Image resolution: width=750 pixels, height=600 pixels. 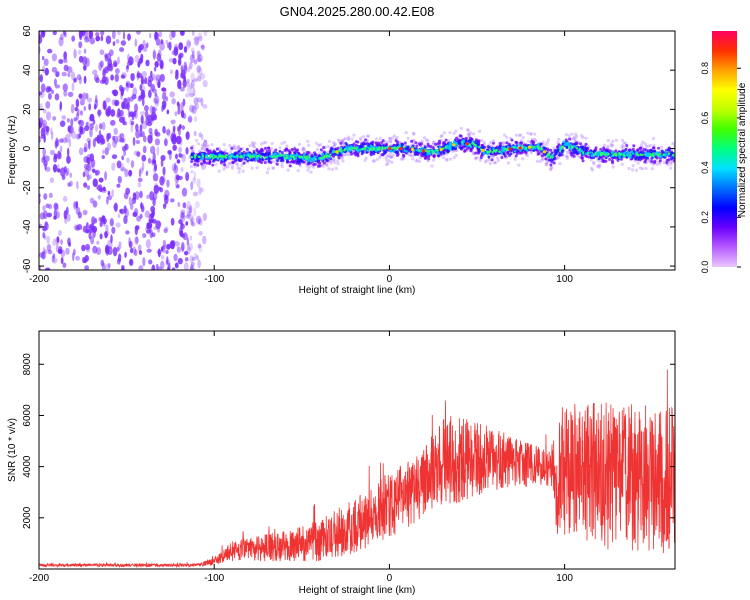 What do you see at coordinates (27, 70) in the screenshot?
I see `spectrogram-y-tick-label: 40` at bounding box center [27, 70].